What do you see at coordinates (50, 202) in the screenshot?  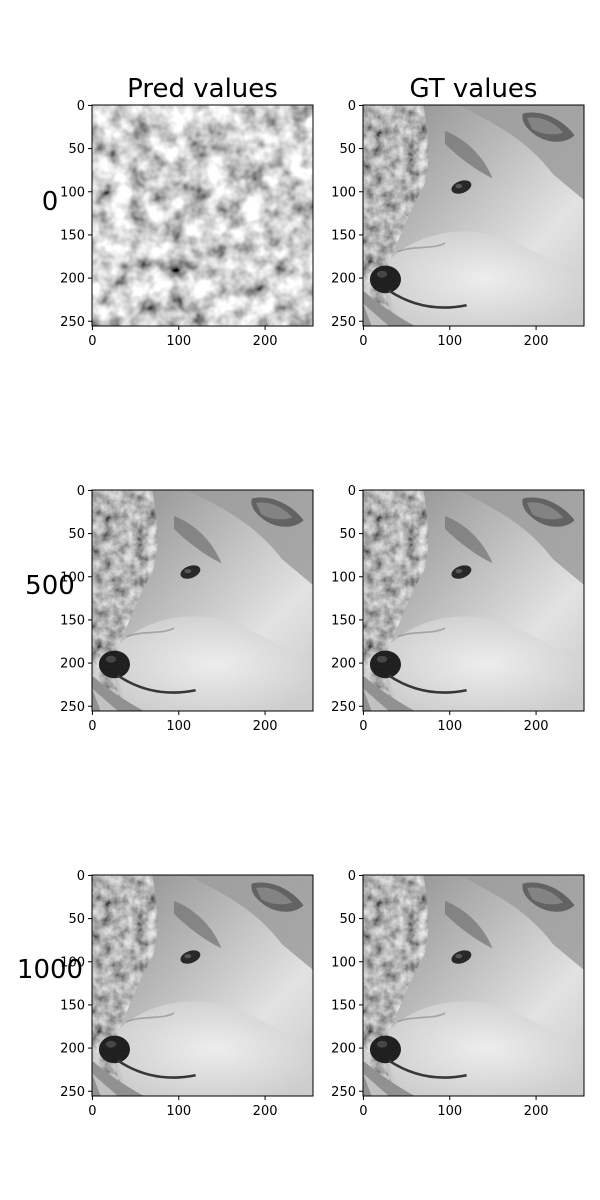 I see `row-label: 0` at bounding box center [50, 202].